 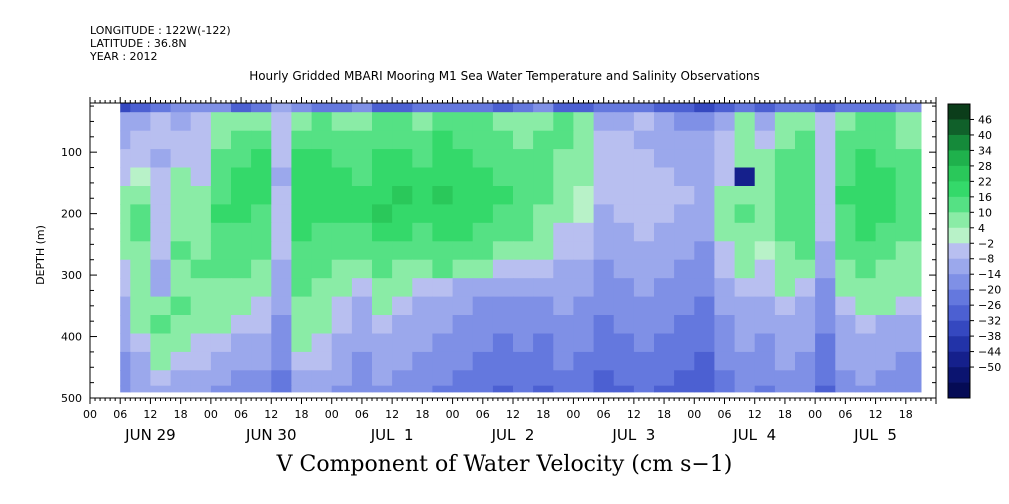 What do you see at coordinates (504, 464) in the screenshot?
I see `variable-label: V Component of Water Velocity (cm s−1)` at bounding box center [504, 464].